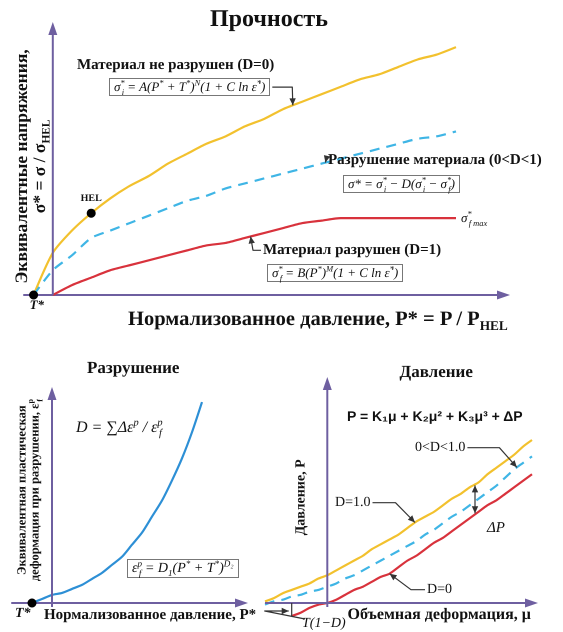 The width and height of the screenshot is (563, 632). Describe the element at coordinates (318, 321) in the screenshot. I see `x-axis-title: Нормализованное давление, P* = P / P$_{HEL}$` at that location.